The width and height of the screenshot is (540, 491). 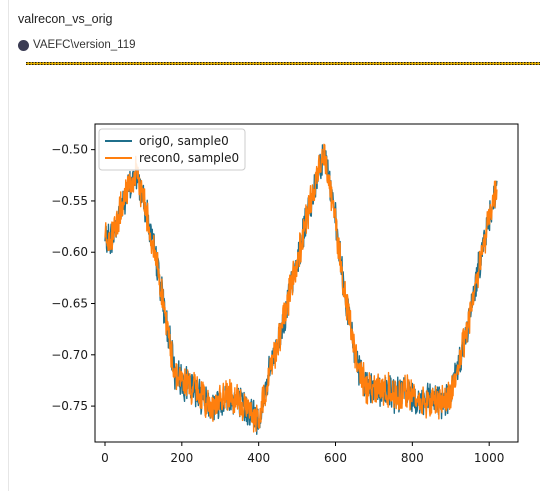 What do you see at coordinates (65, 19) in the screenshot?
I see `panel-title: valrecon_vs_orig` at bounding box center [65, 19].